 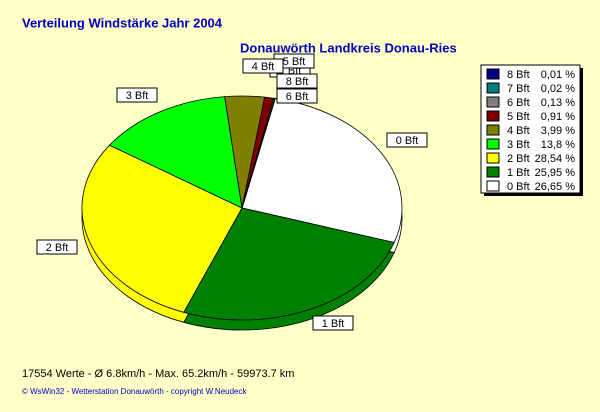 What do you see at coordinates (518, 89) in the screenshot?
I see `legend-label: 7 Bft` at bounding box center [518, 89].